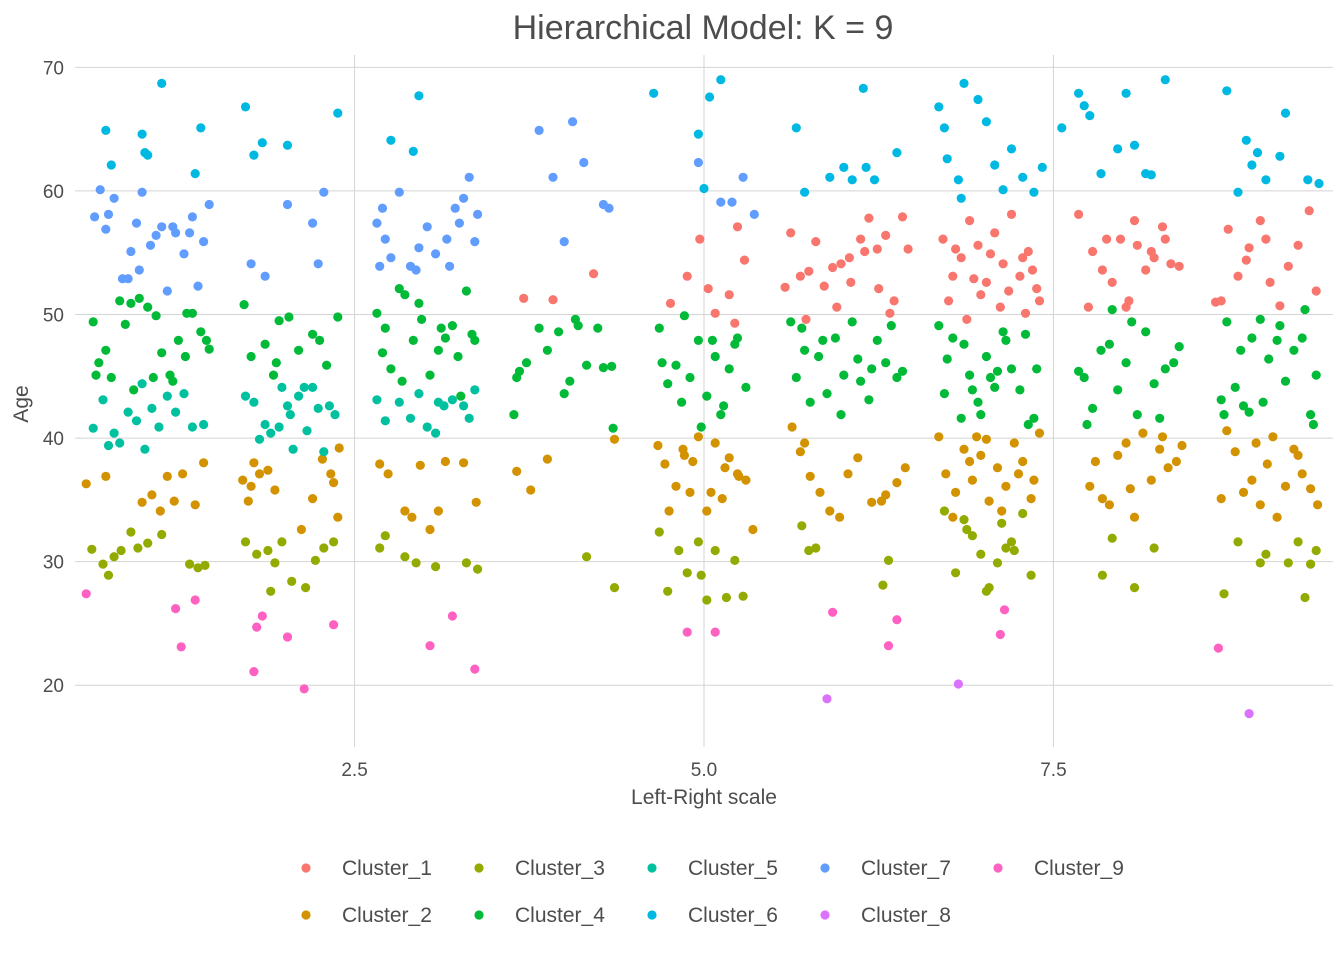 This screenshot has width=1344, height=960. What do you see at coordinates (733, 868) in the screenshot?
I see `legend-label: Cluster_5` at bounding box center [733, 868].